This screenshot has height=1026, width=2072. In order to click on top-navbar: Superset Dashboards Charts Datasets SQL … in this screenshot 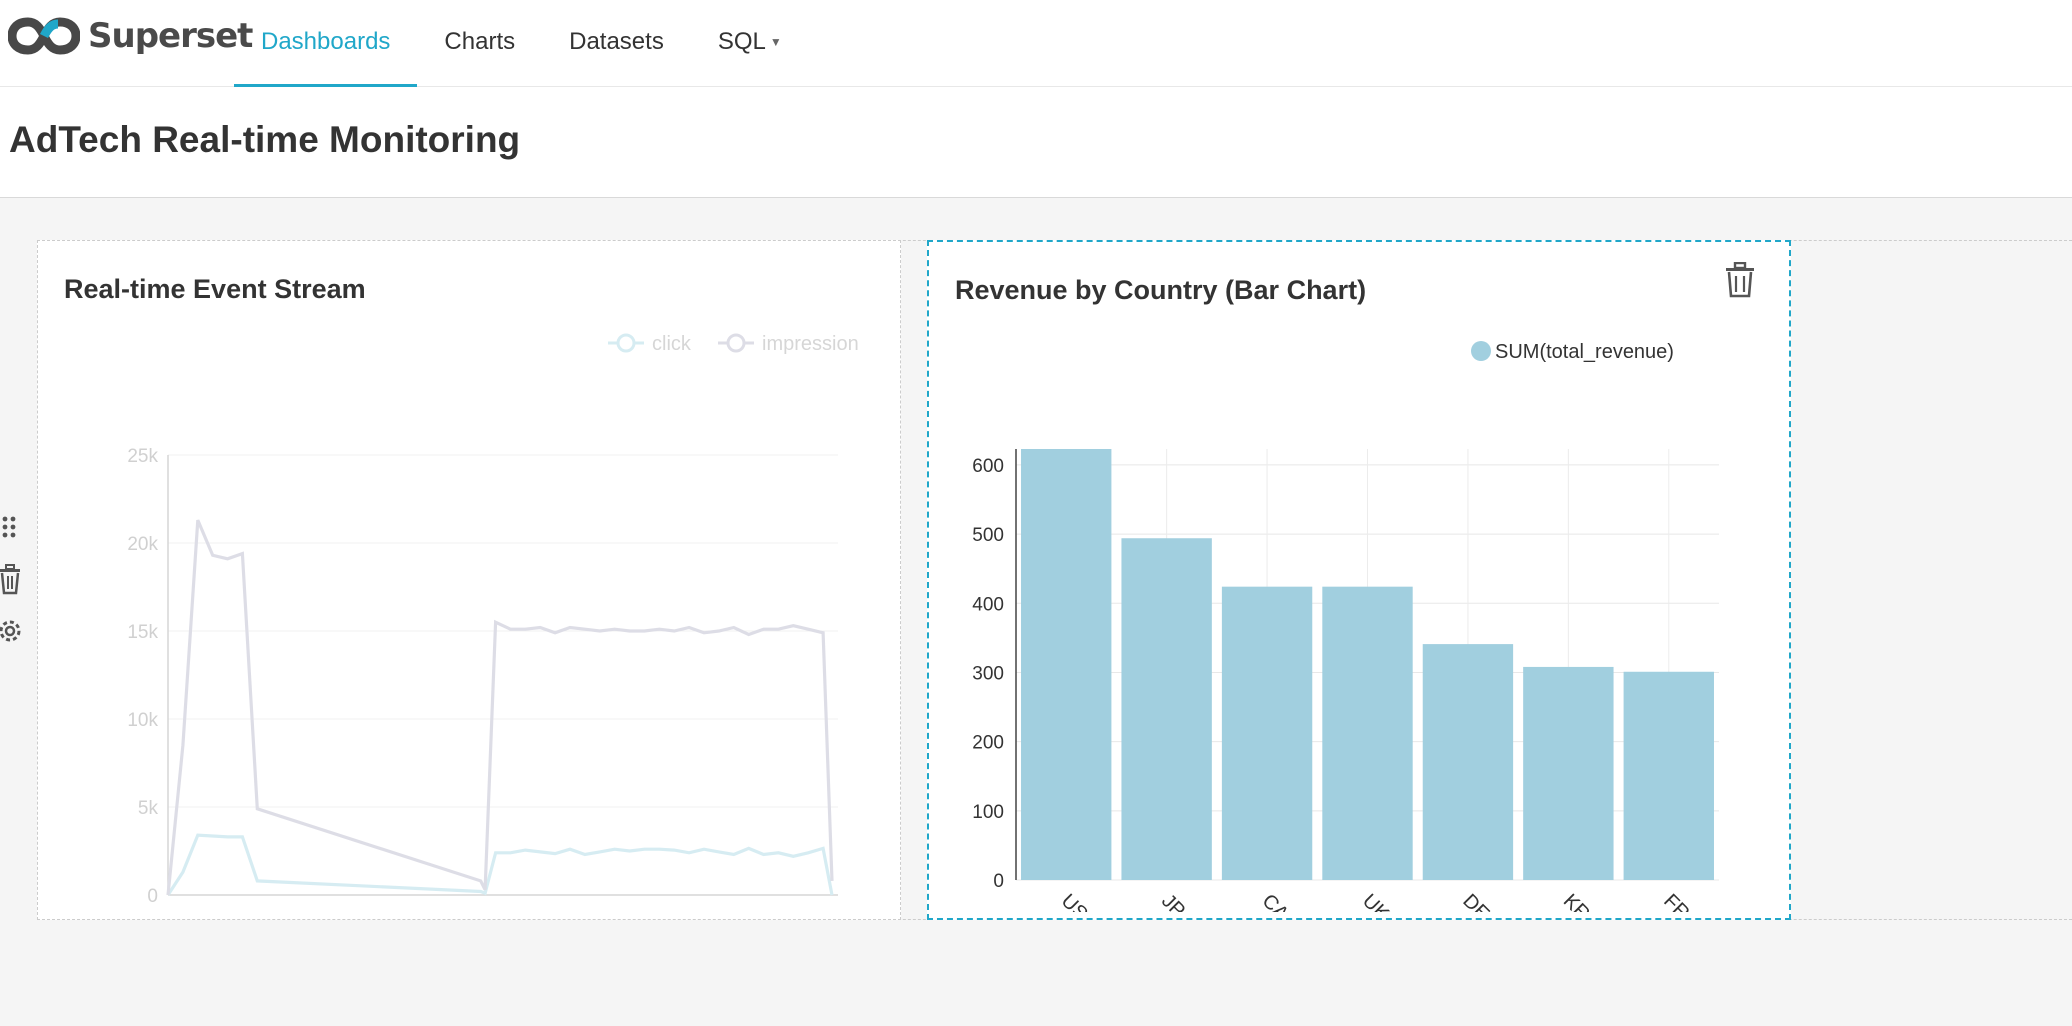, I will do `click(1036, 43)`.